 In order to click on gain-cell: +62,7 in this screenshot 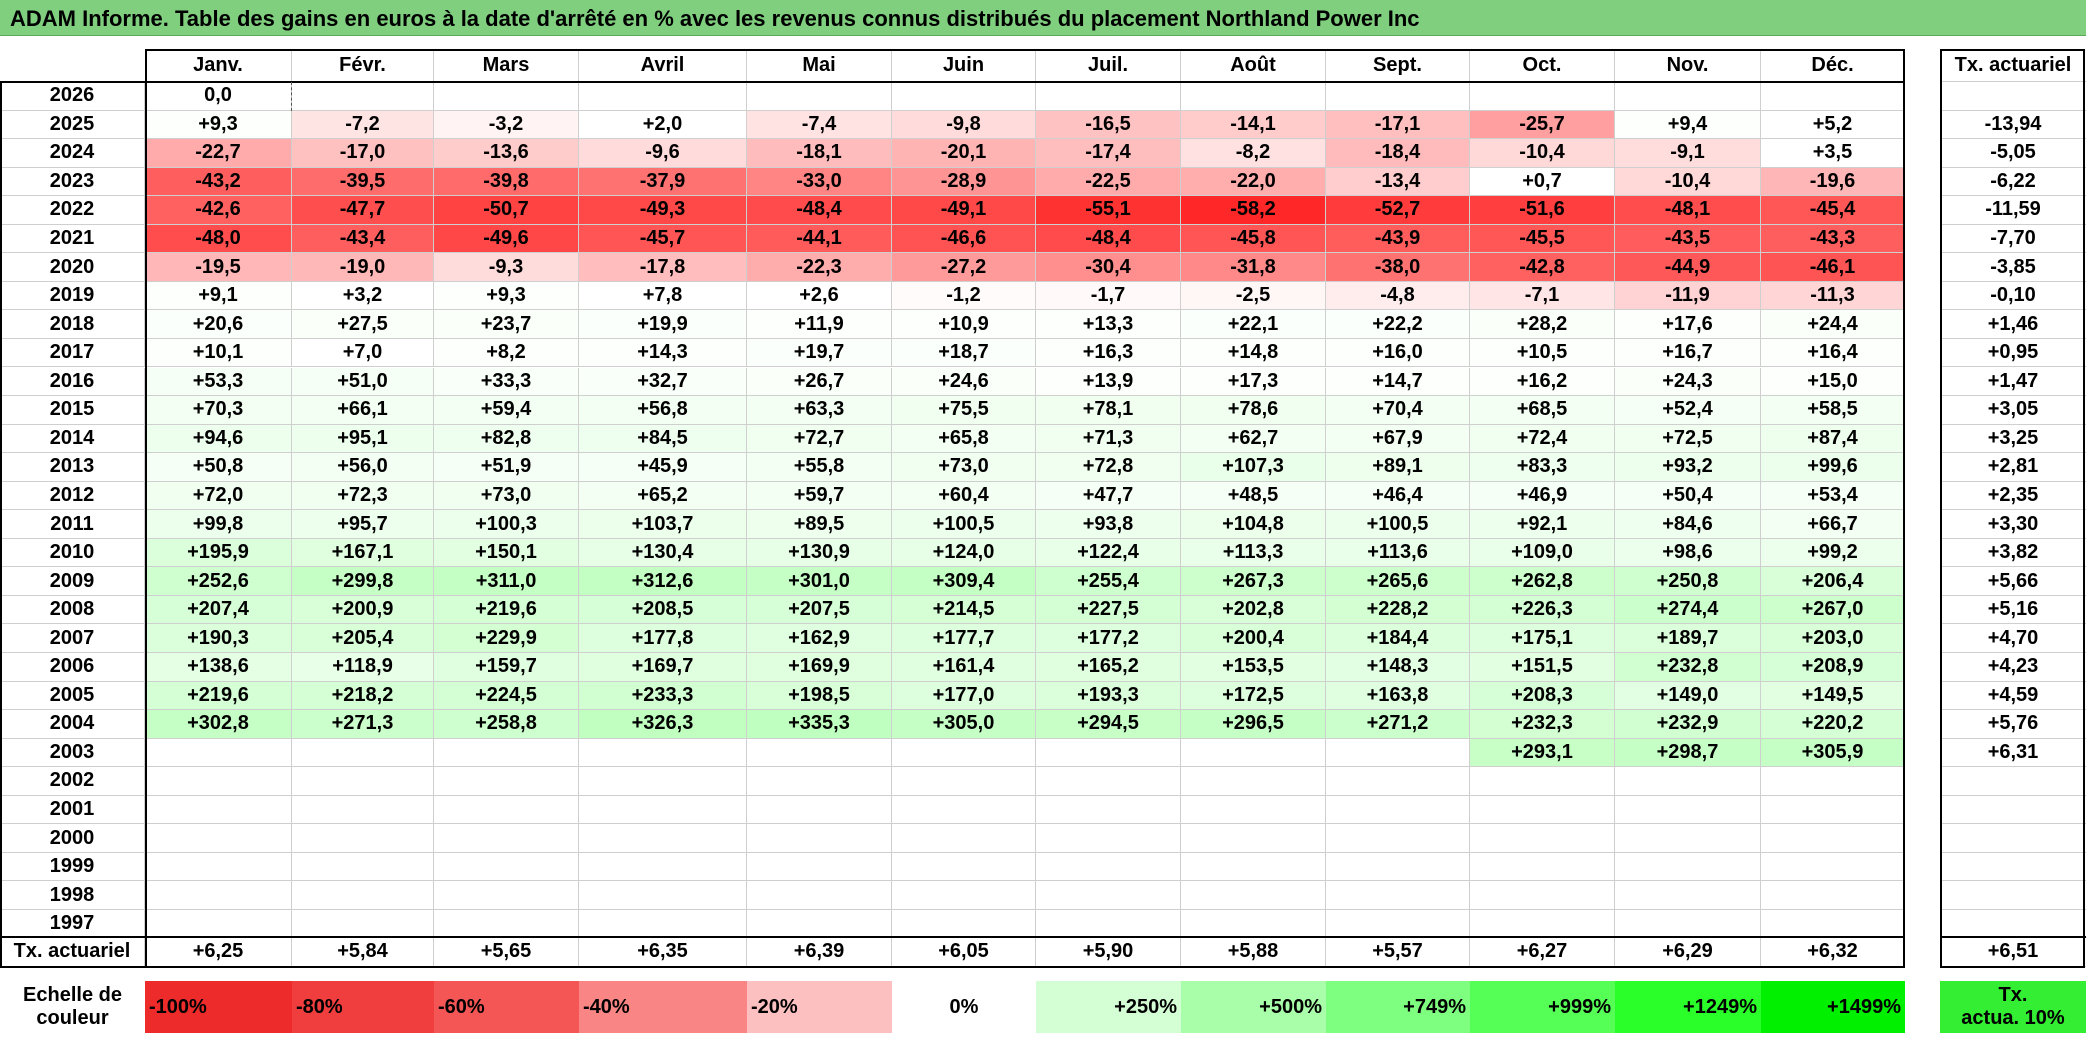, I will do `click(1253, 439)`.